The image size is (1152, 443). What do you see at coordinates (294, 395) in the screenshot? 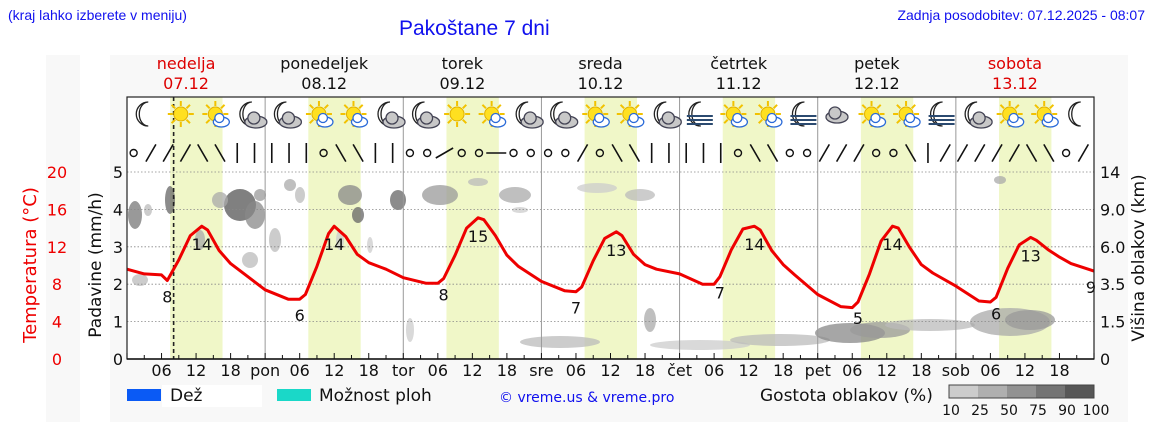
I see `shower-swatch` at bounding box center [294, 395].